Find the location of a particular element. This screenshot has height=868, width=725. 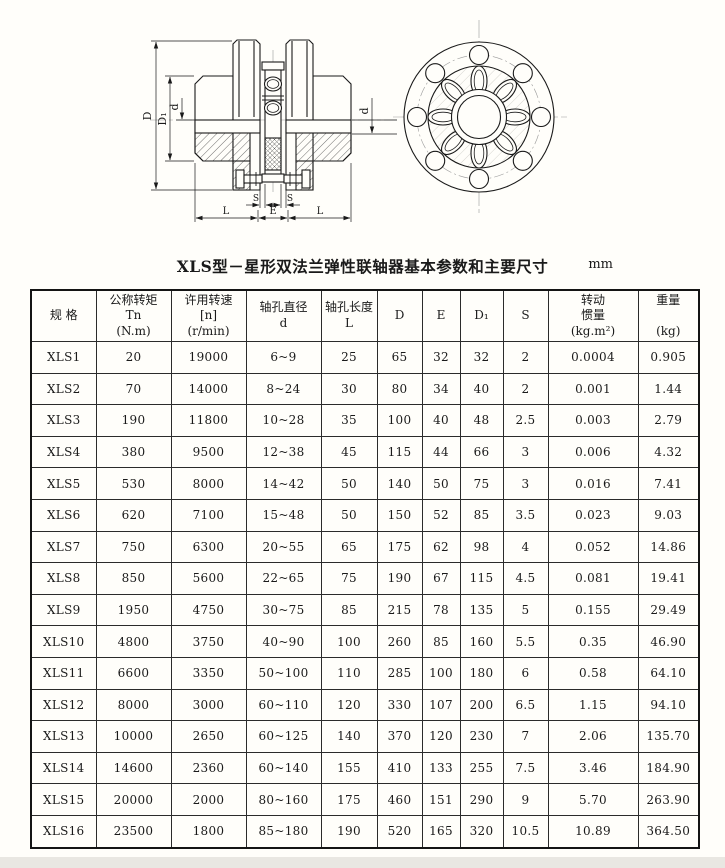

value-cell: 330 is located at coordinates (399, 705).